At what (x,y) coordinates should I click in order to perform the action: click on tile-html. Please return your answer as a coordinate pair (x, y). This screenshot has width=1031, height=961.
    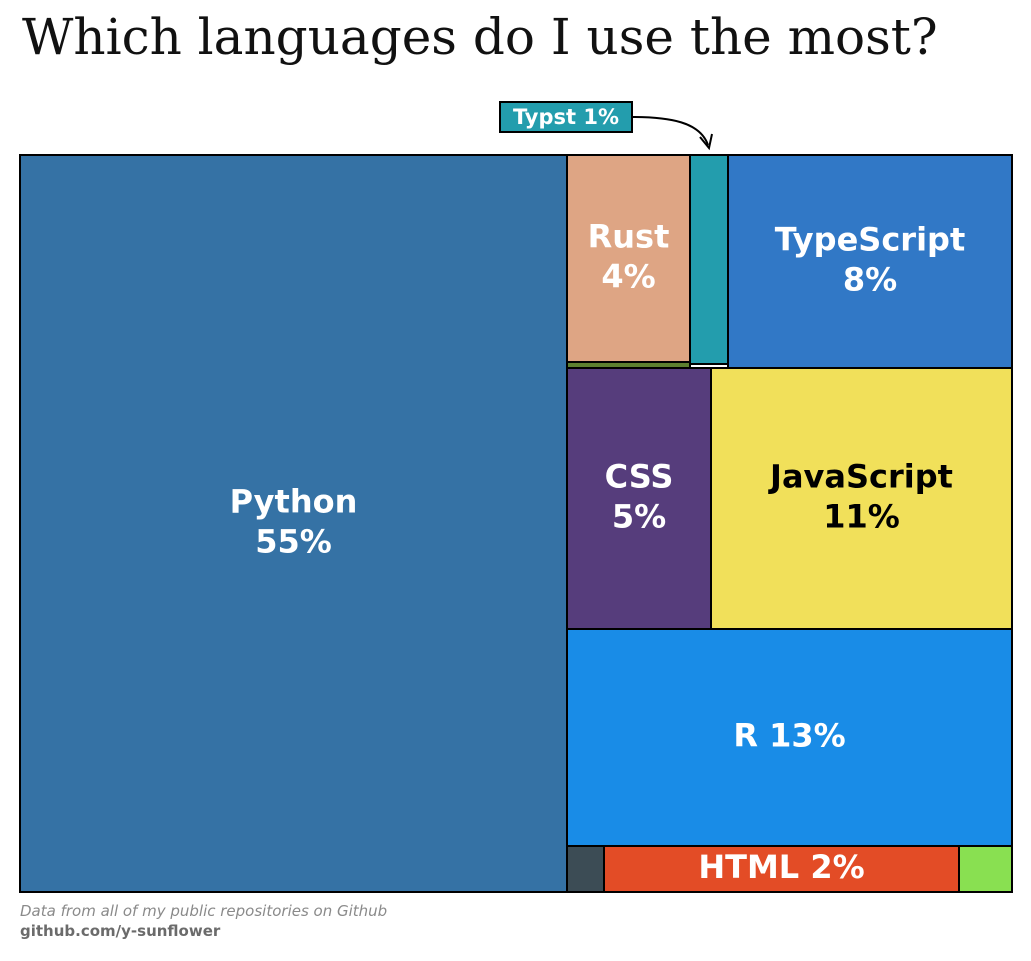
    Looking at the image, I should click on (781, 869).